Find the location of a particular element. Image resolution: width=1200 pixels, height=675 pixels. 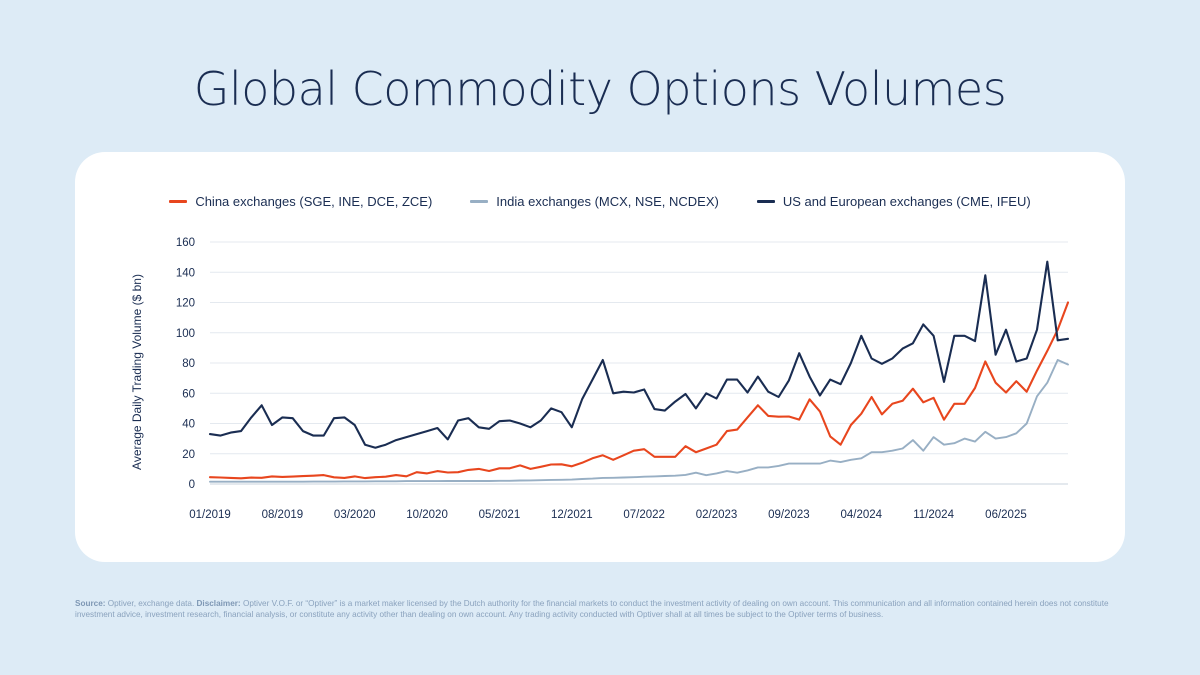

x-tick-label: 11/2024 is located at coordinates (933, 515).